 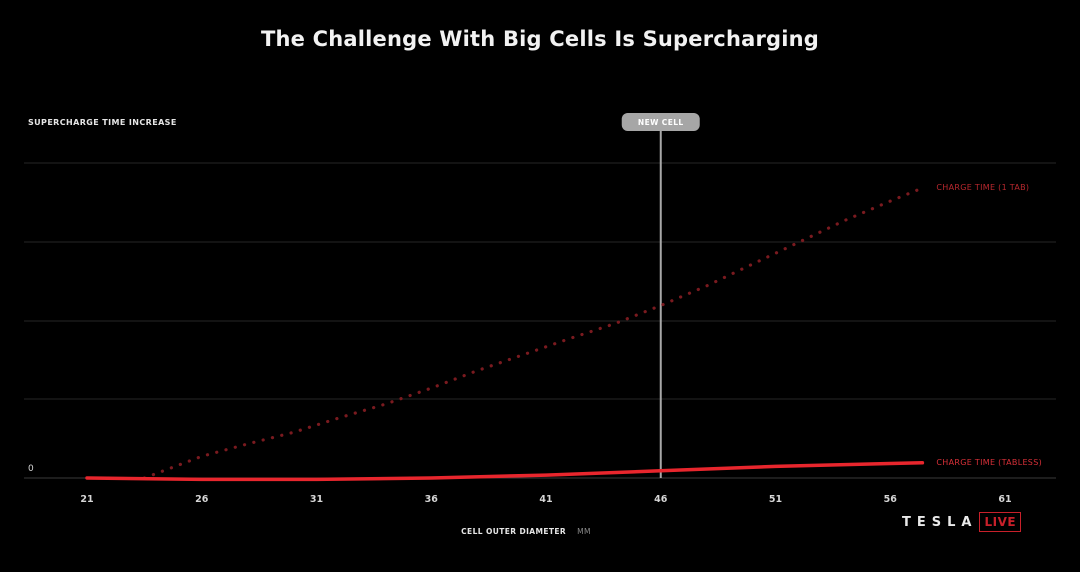 I want to click on x-tick-label: 46, so click(x=661, y=499).